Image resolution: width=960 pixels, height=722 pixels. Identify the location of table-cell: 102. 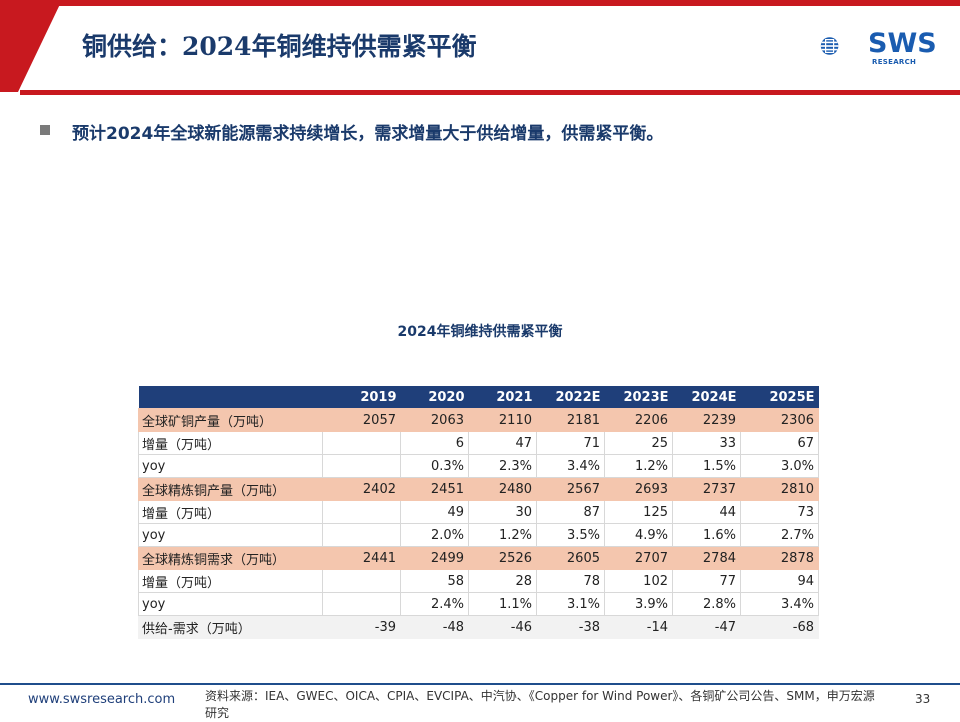
(638, 581).